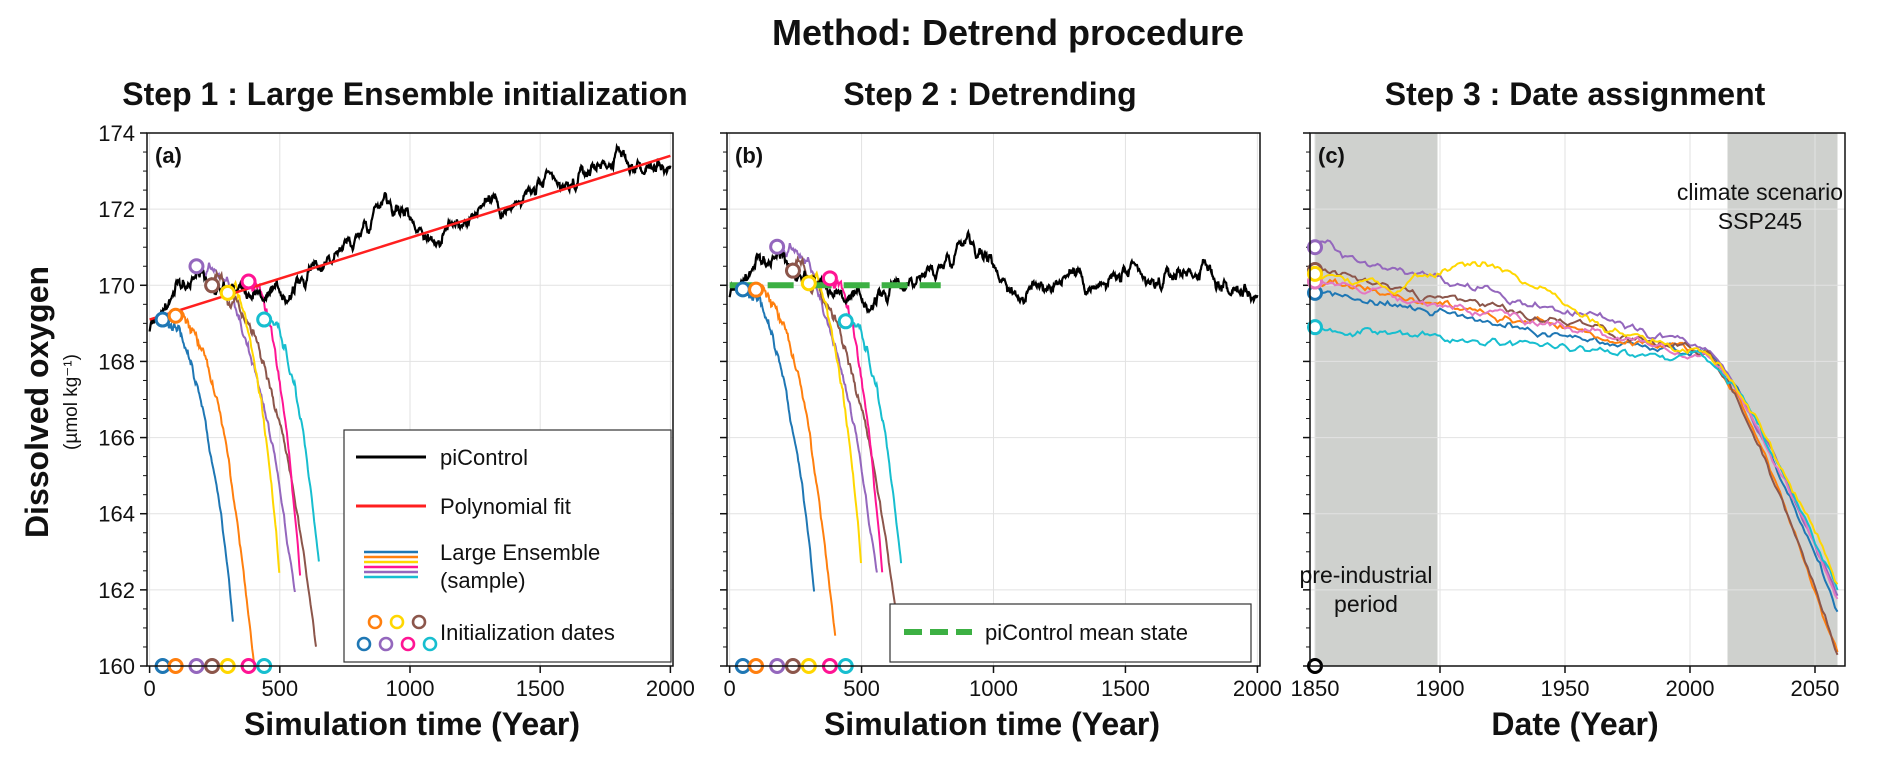 The width and height of the screenshot is (1892, 760). Describe the element at coordinates (1366, 604) in the screenshot. I see `annotation-preindustrial-2: period` at that location.